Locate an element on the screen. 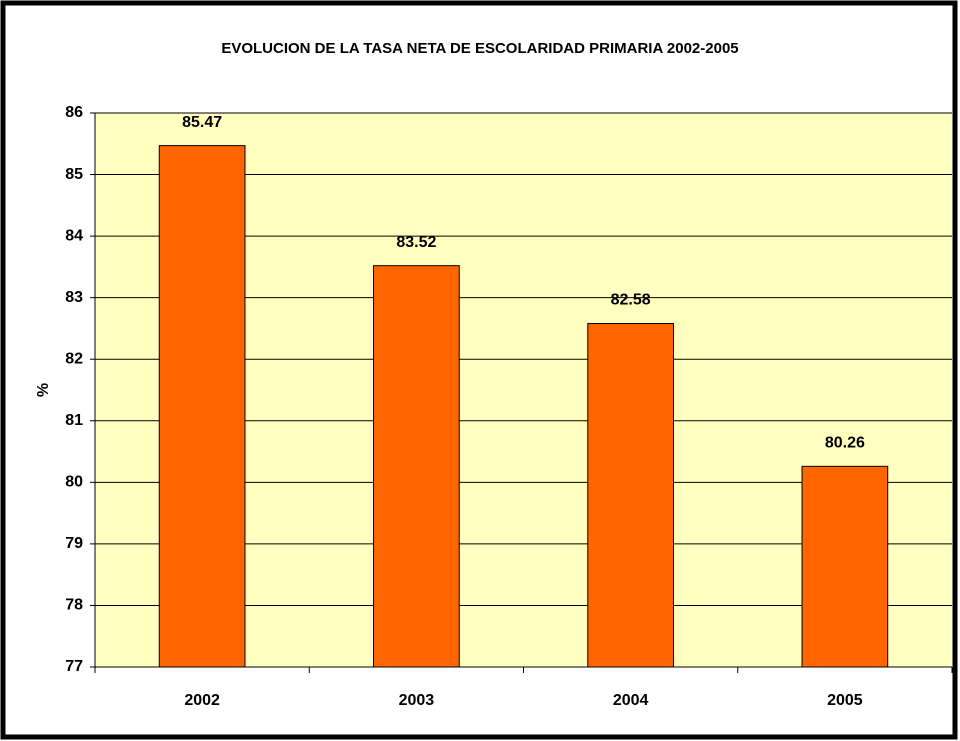 This screenshot has height=741, width=960. x-tick-label: 2005 is located at coordinates (845, 700).